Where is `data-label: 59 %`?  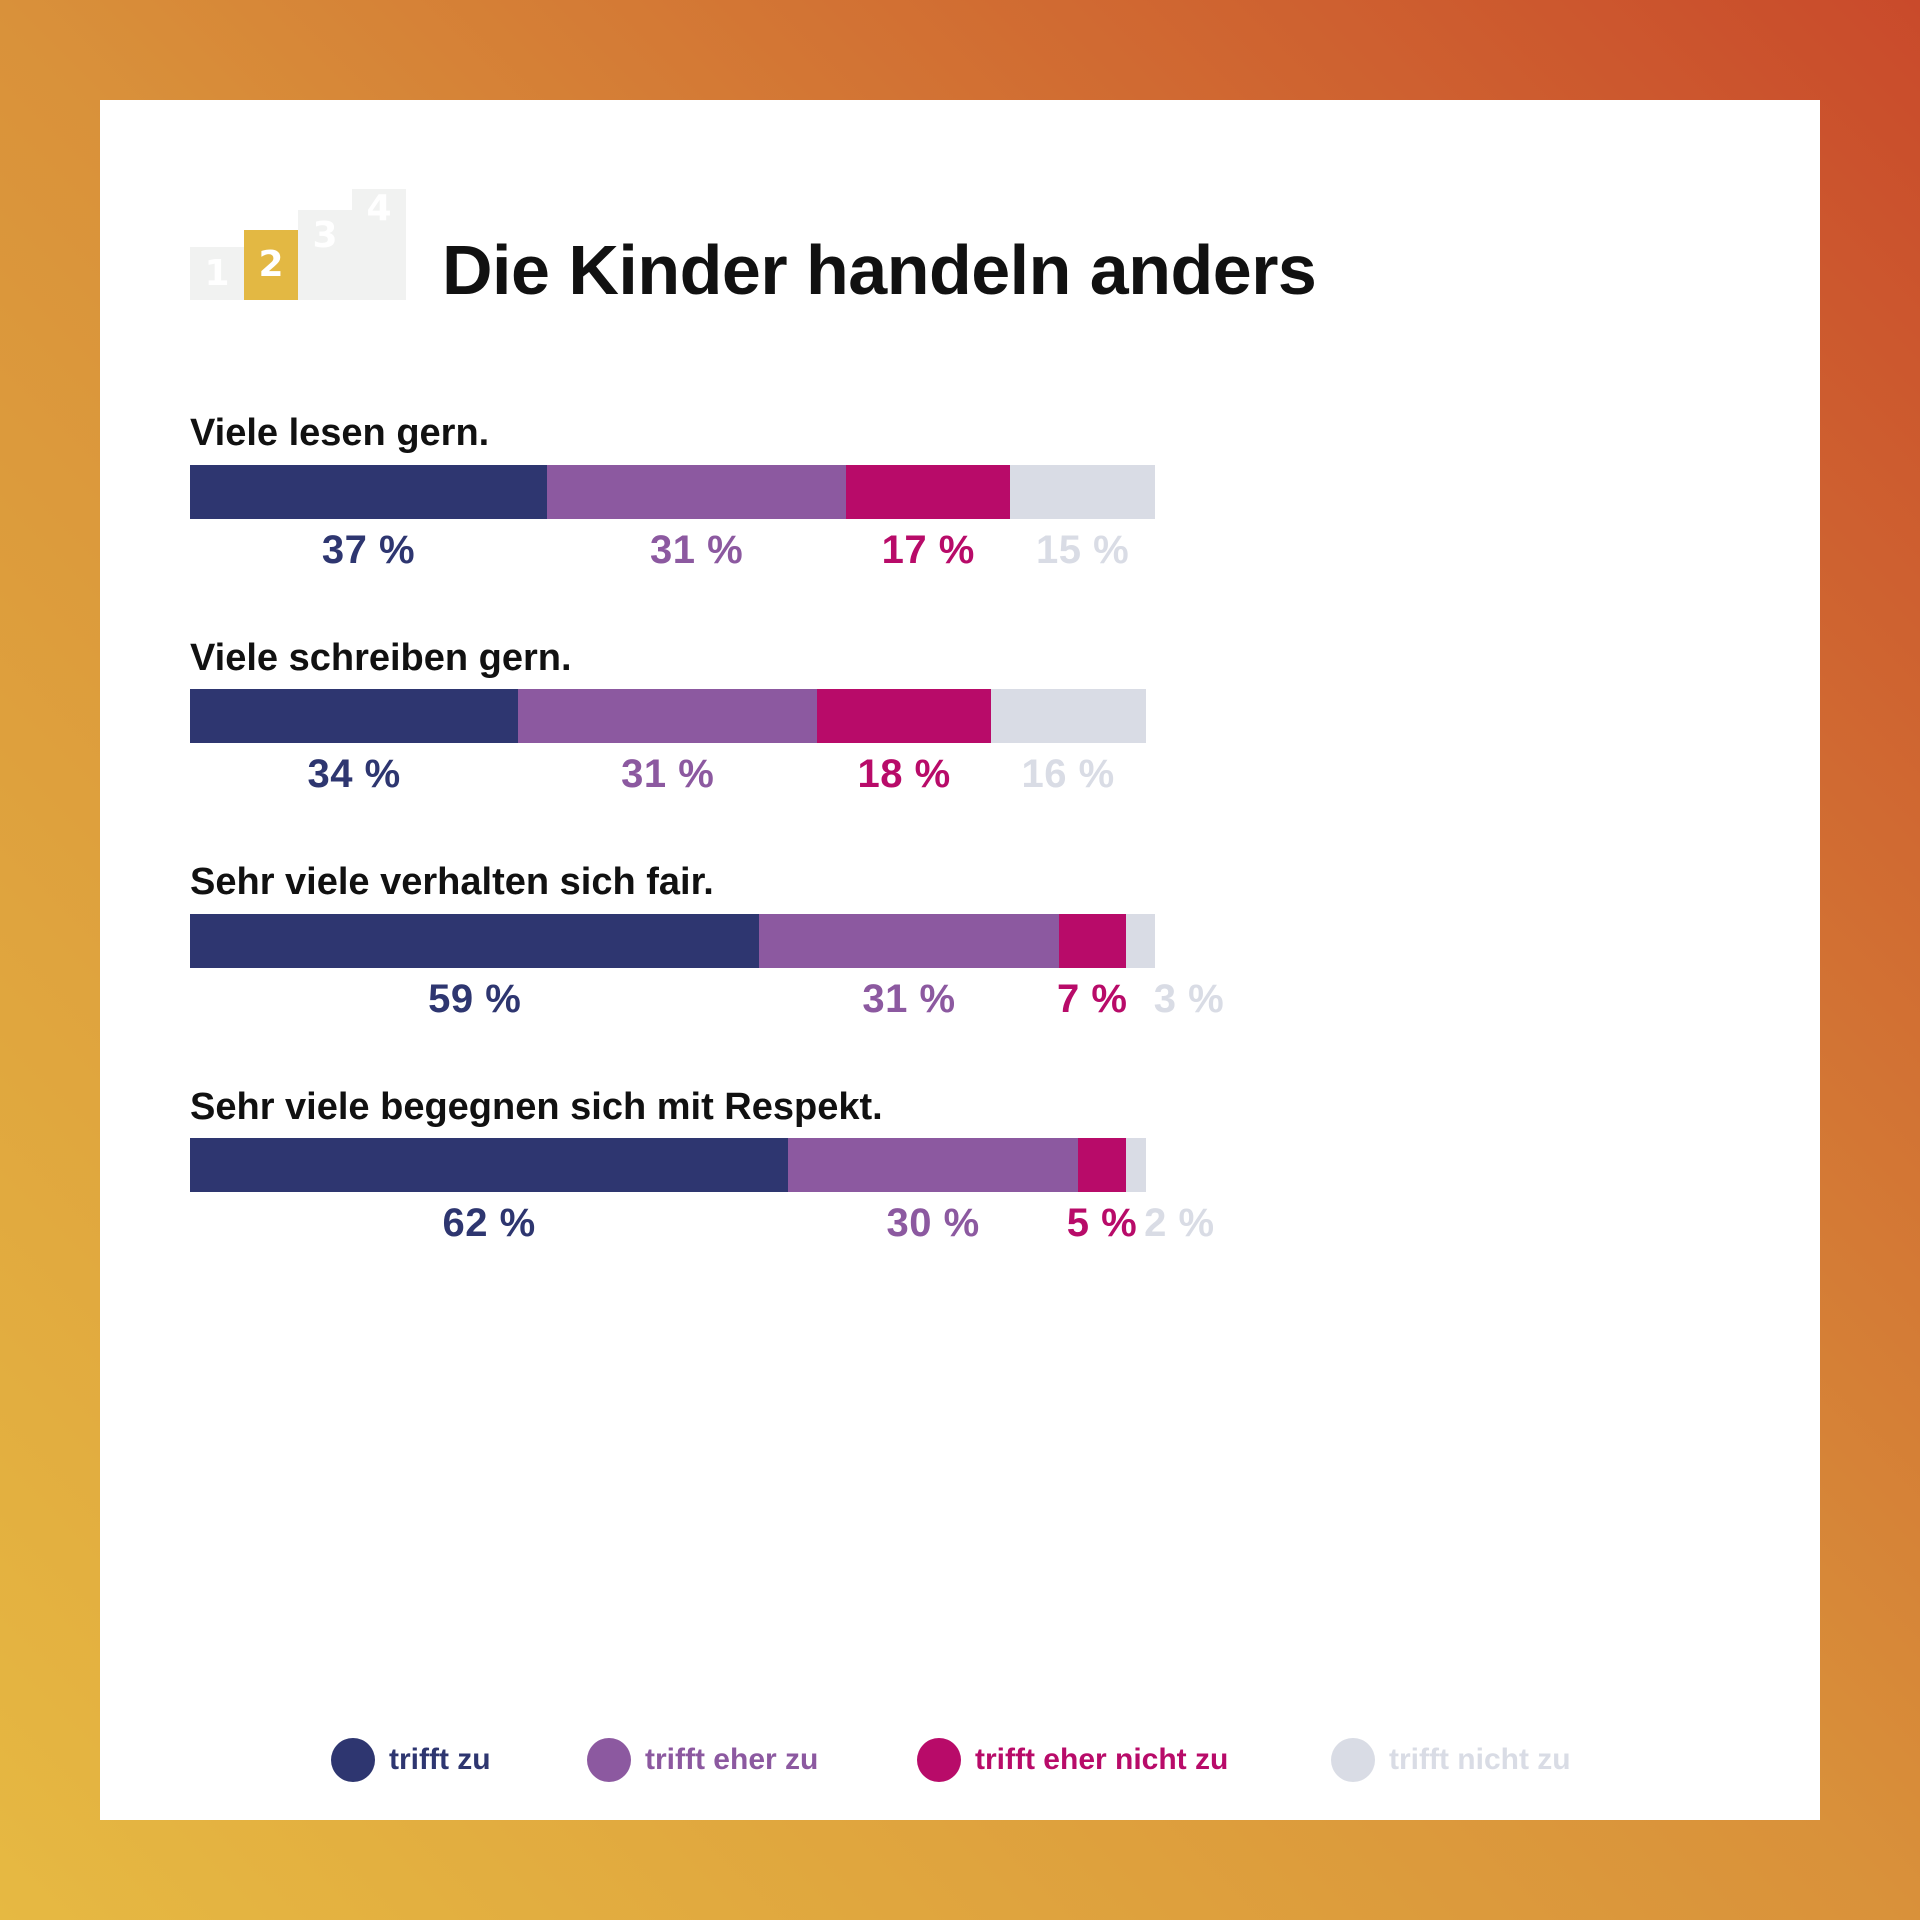
data-label: 59 % is located at coordinates (475, 999).